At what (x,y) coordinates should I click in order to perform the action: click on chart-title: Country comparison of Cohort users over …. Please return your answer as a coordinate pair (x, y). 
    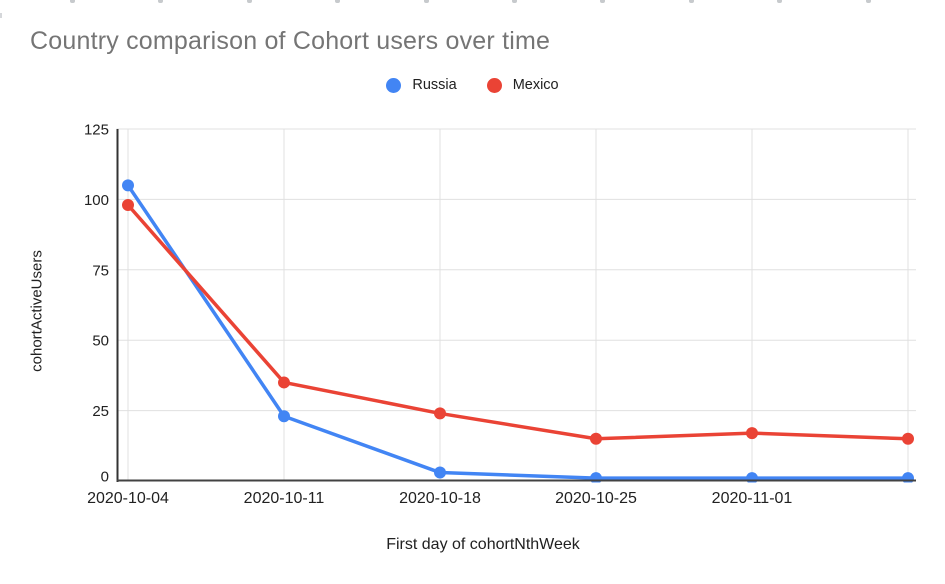
    Looking at the image, I should click on (290, 41).